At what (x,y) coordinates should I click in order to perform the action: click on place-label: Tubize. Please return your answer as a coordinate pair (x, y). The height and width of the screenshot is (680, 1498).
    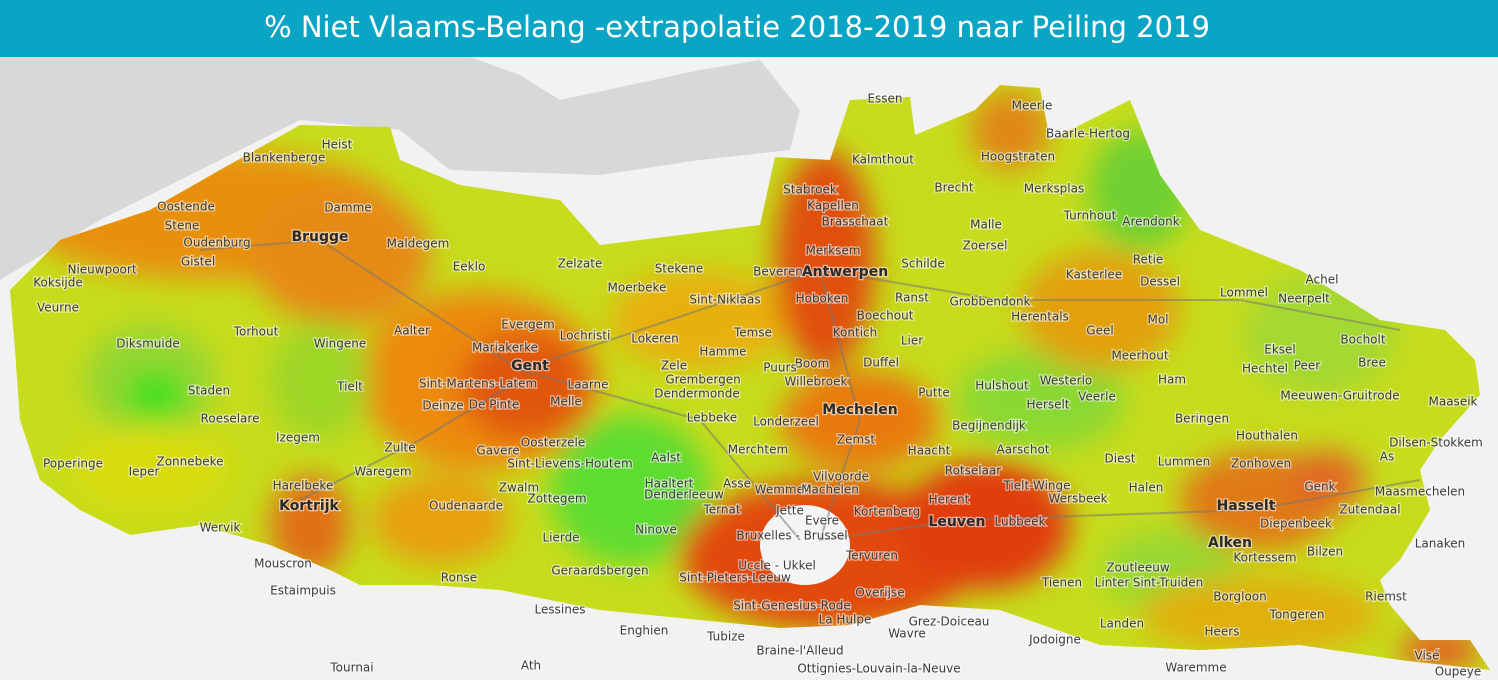
    Looking at the image, I should click on (725, 637).